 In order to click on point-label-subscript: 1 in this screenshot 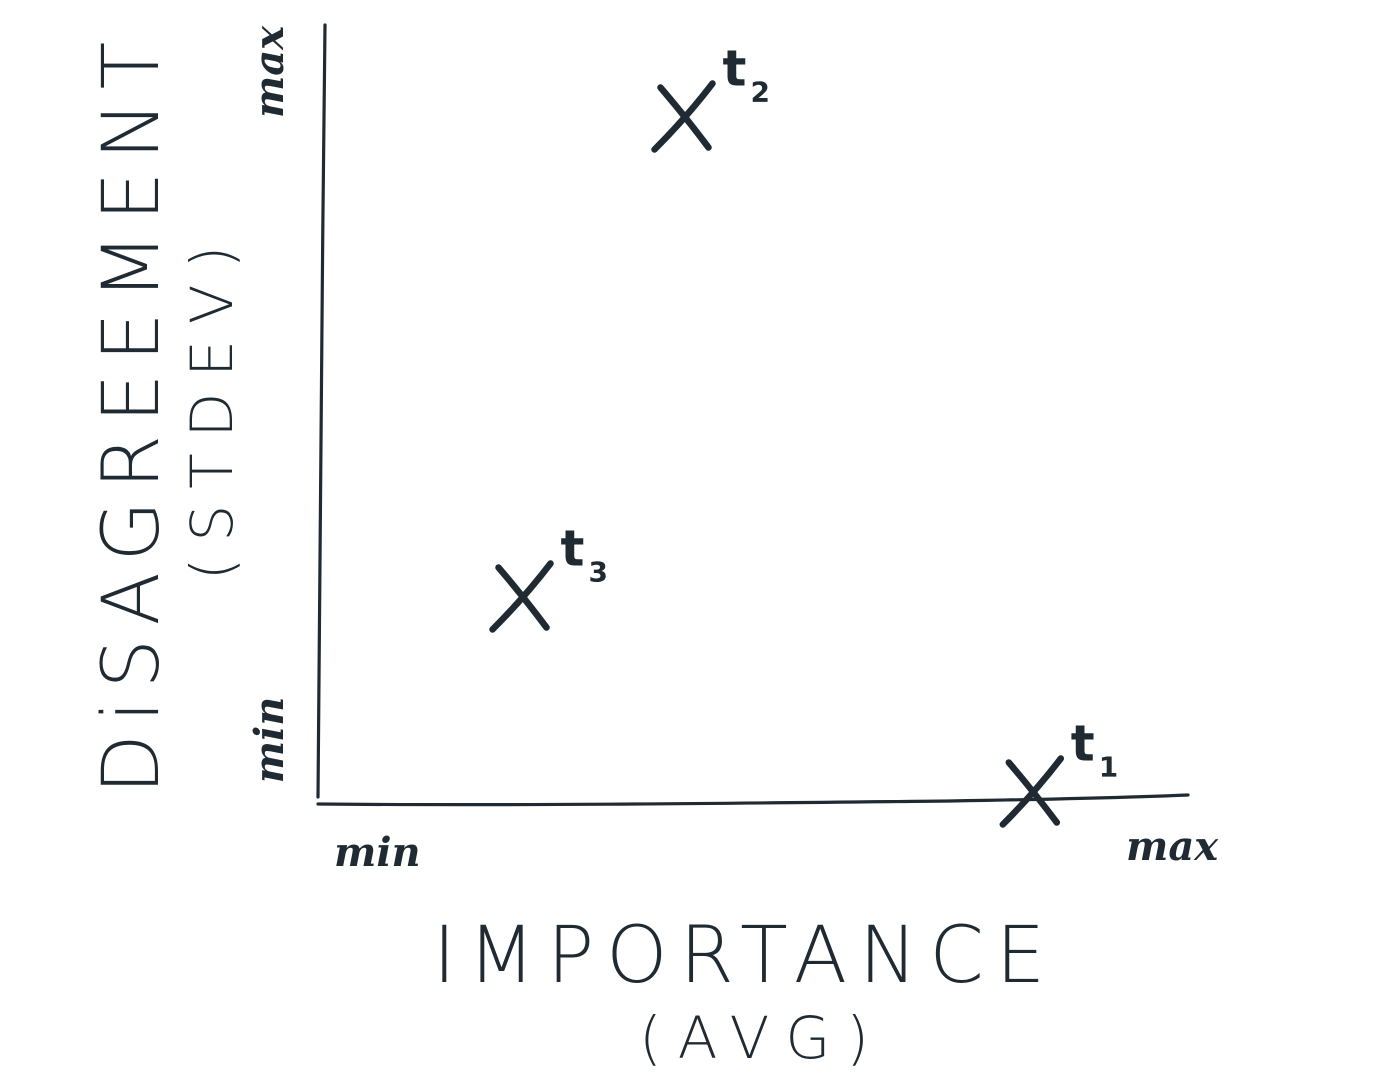, I will do `click(1108, 767)`.